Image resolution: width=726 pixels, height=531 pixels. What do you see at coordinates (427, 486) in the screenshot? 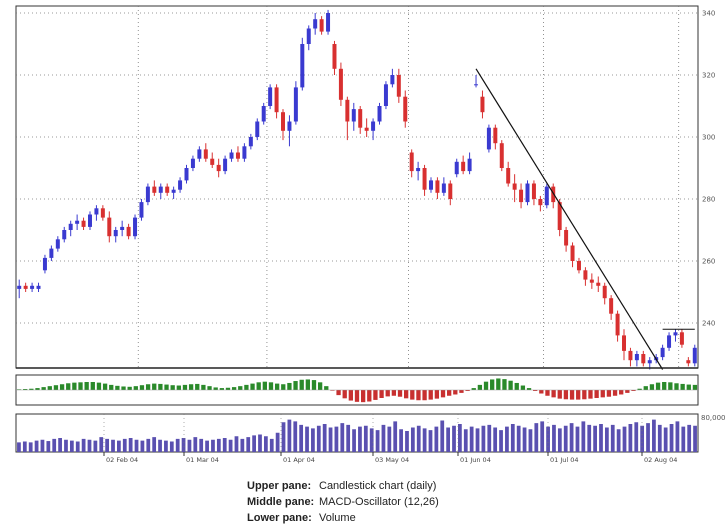
I see `caption-row-upper: Upper pane: Candlestick chart (daily)` at bounding box center [427, 486].